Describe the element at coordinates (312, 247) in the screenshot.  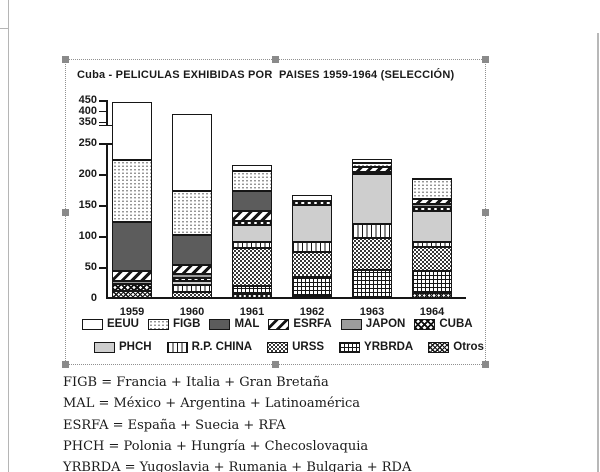
I see `bar-1962-segment-r-p-china` at that location.